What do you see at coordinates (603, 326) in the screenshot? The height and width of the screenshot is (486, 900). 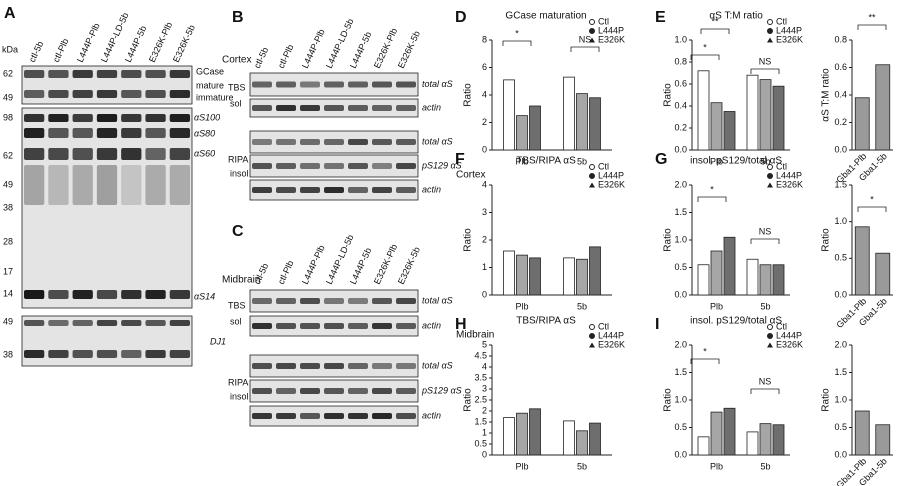 I see `legend-label: Ctl` at bounding box center [603, 326].